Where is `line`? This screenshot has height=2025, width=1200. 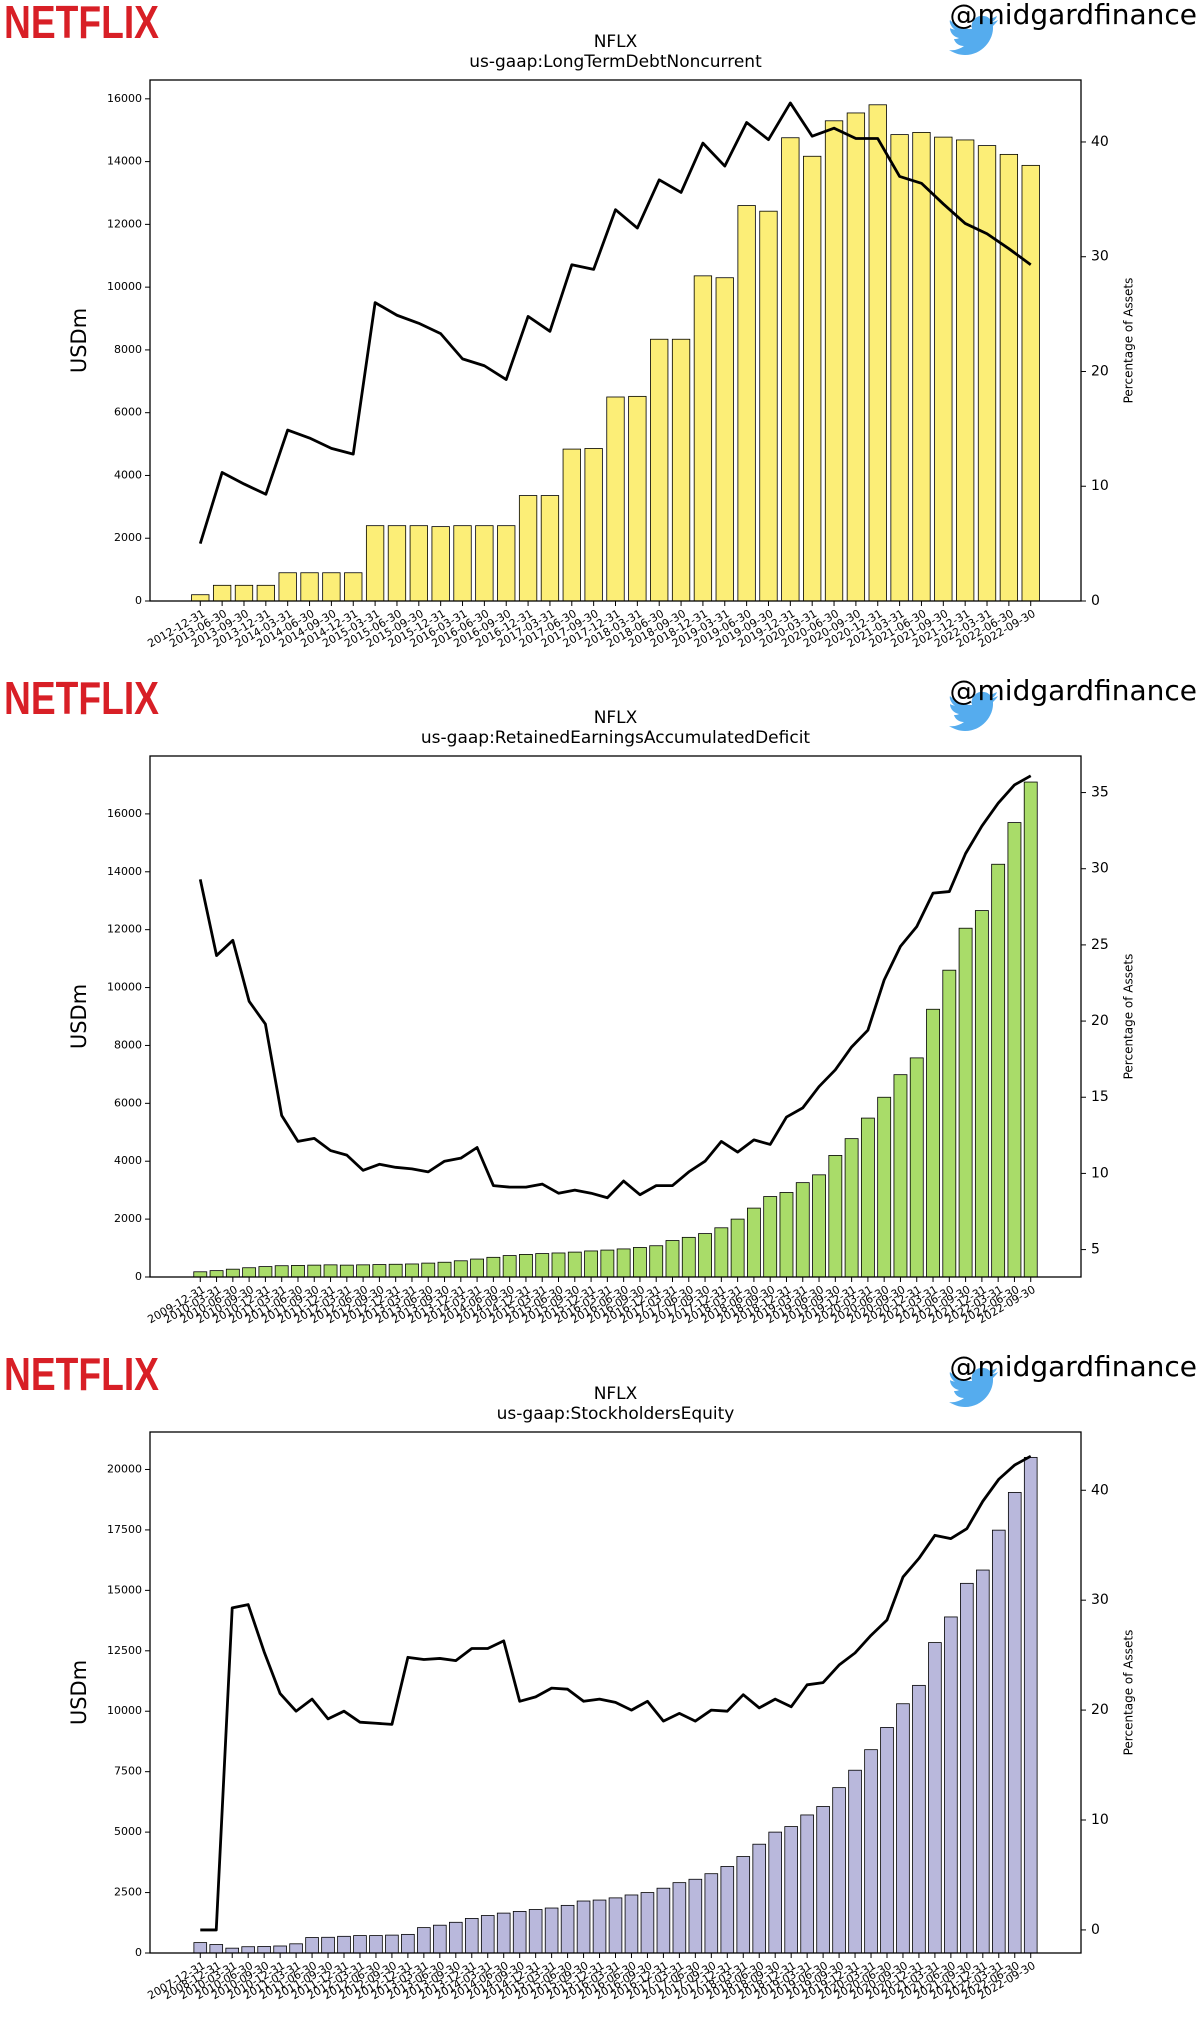
line is located at coordinates (615, 987).